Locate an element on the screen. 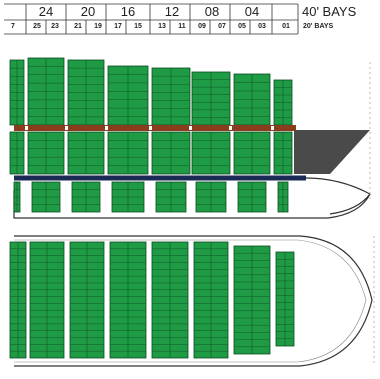 The image size is (380, 379). hull-outline is located at coordinates (192, 204).